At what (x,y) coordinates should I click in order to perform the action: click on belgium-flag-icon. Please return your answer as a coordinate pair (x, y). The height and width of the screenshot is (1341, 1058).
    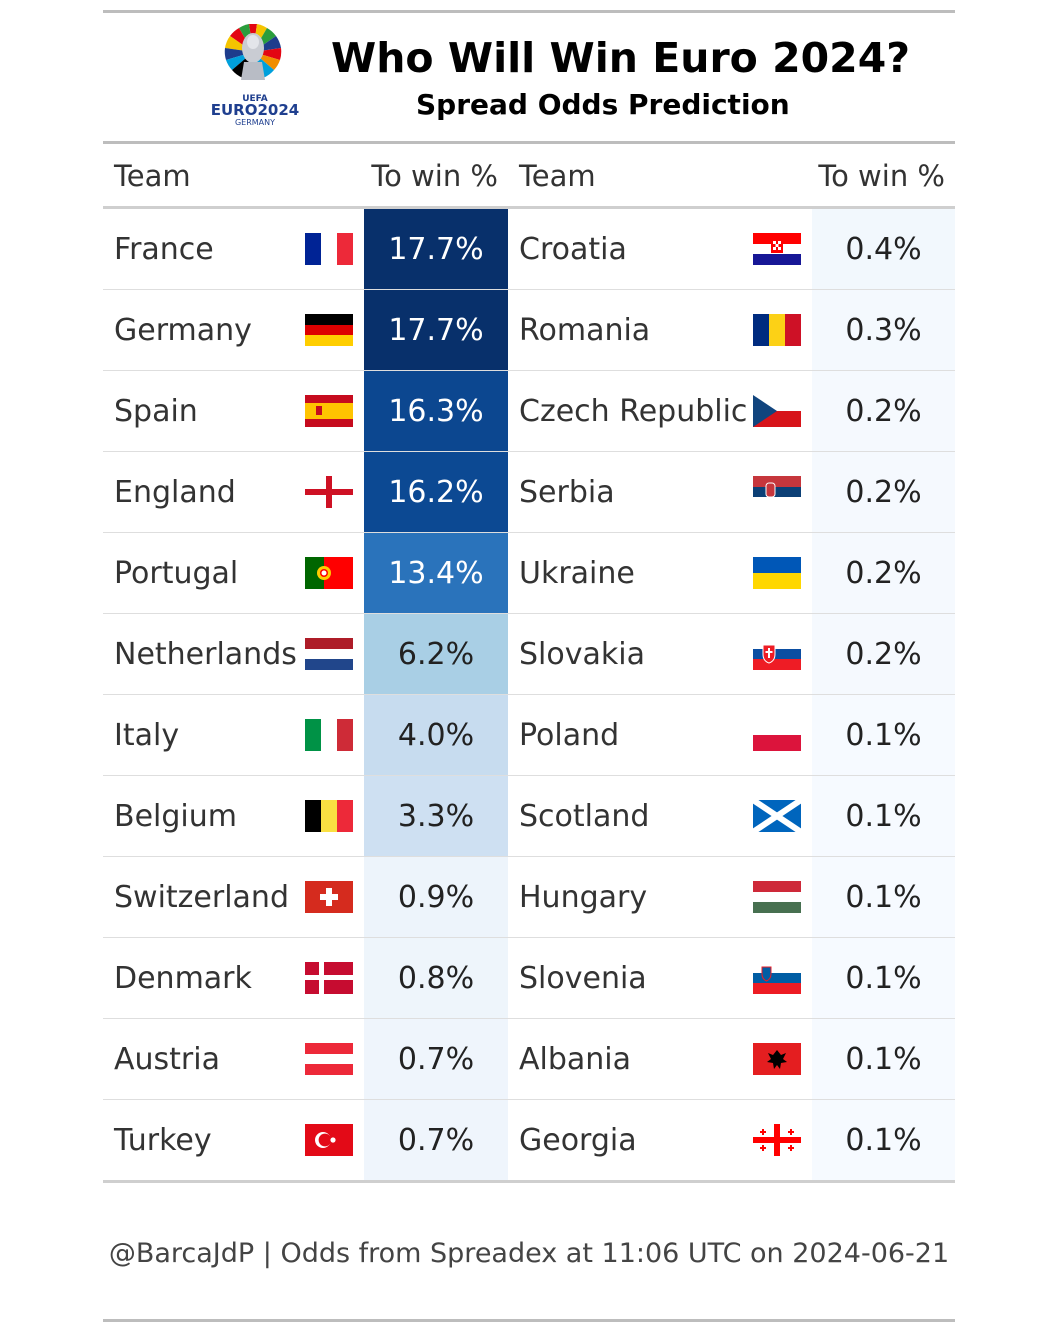
    Looking at the image, I should click on (328, 816).